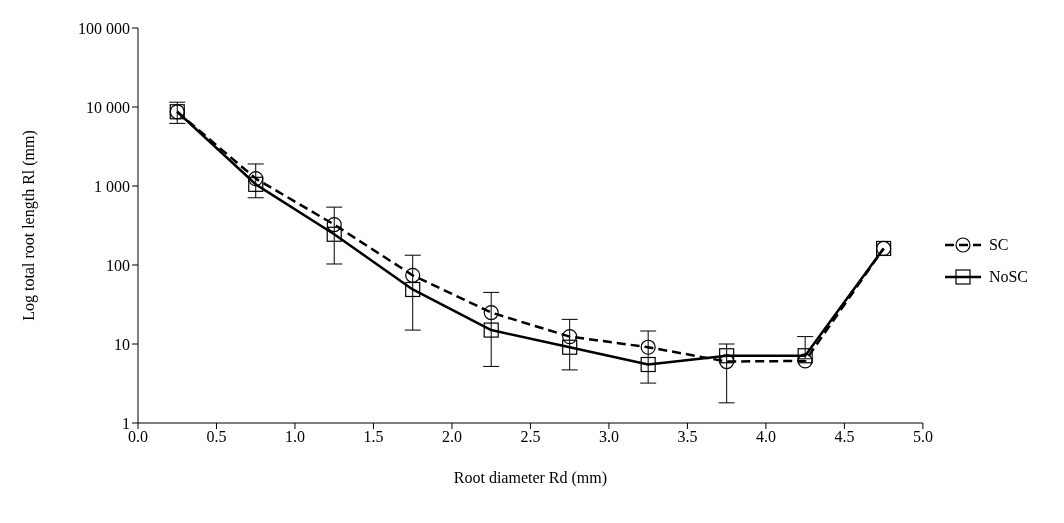 This screenshot has width=1064, height=523. I want to click on x-tick-label: 1.5, so click(373, 437).